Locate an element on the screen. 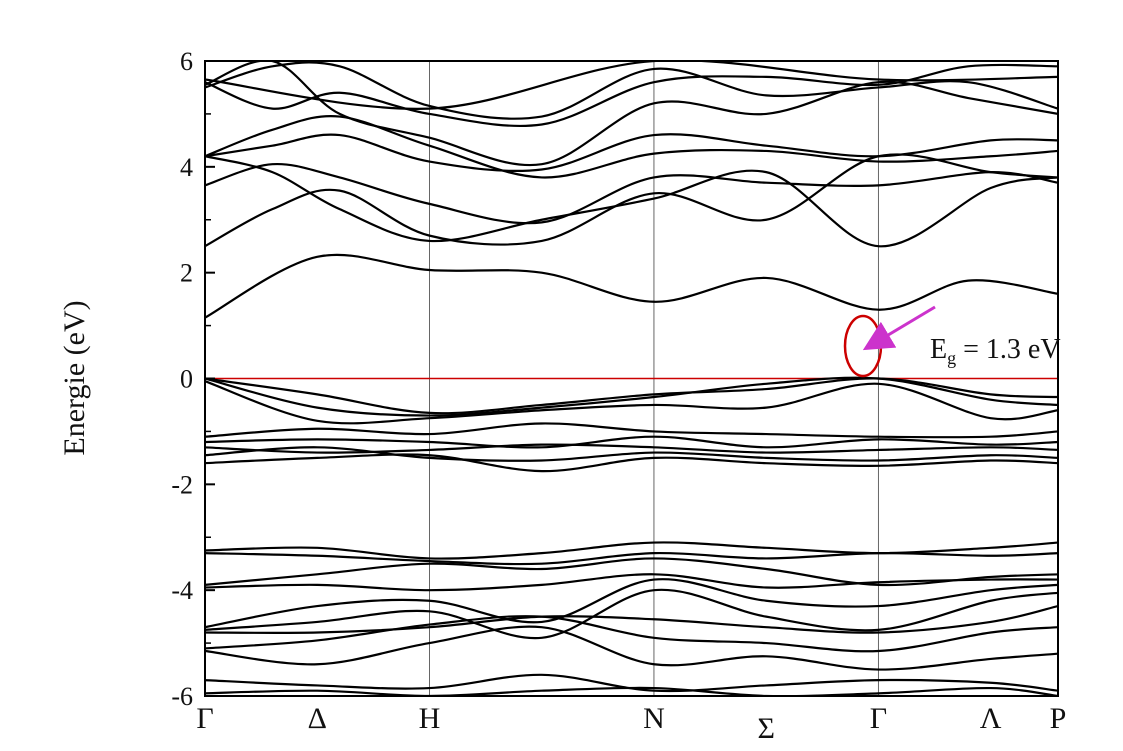 The width and height of the screenshot is (1123, 751). x-label-point: H is located at coordinates (430, 718).